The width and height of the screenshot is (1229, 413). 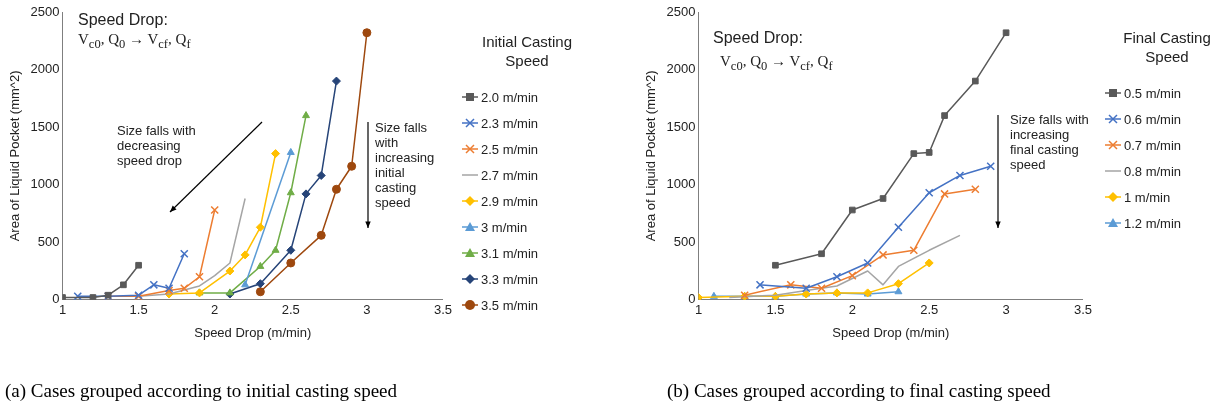 I want to click on legend-label: 3 m/min, so click(x=504, y=227).